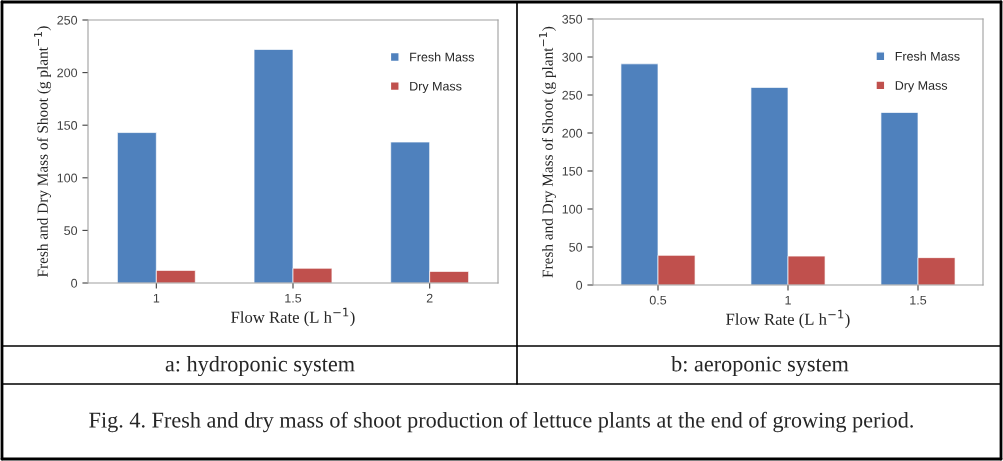 Image resolution: width=1003 pixels, height=461 pixels. Describe the element at coordinates (501, 422) in the screenshot. I see `caption: Fig. 4. Fresh and dry mass of shoot production of lettuce plants at the end of growing period.` at that location.